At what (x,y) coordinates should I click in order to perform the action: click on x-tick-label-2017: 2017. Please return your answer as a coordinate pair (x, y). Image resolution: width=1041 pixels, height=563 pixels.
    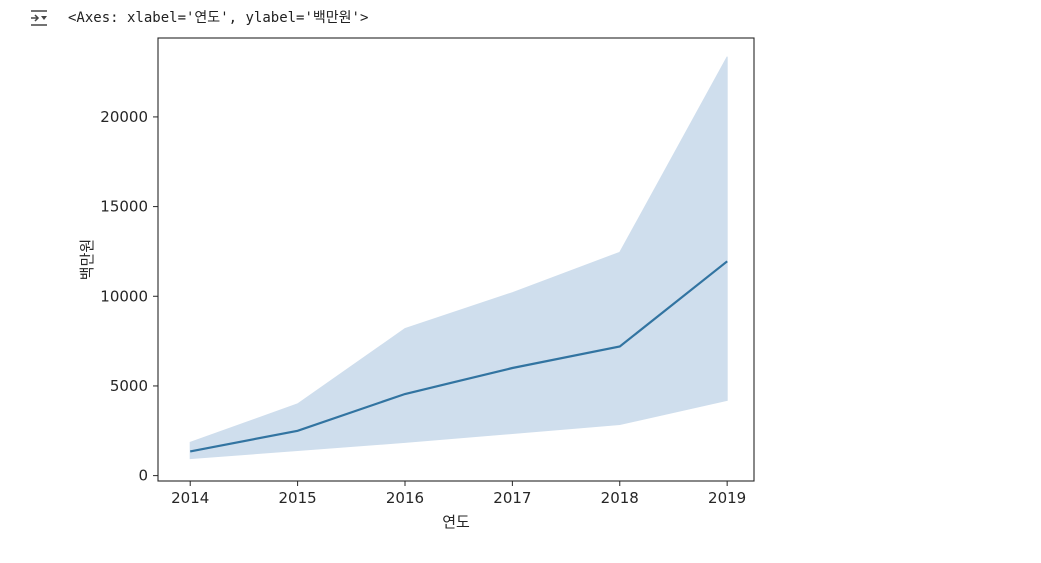
    Looking at the image, I should click on (512, 498).